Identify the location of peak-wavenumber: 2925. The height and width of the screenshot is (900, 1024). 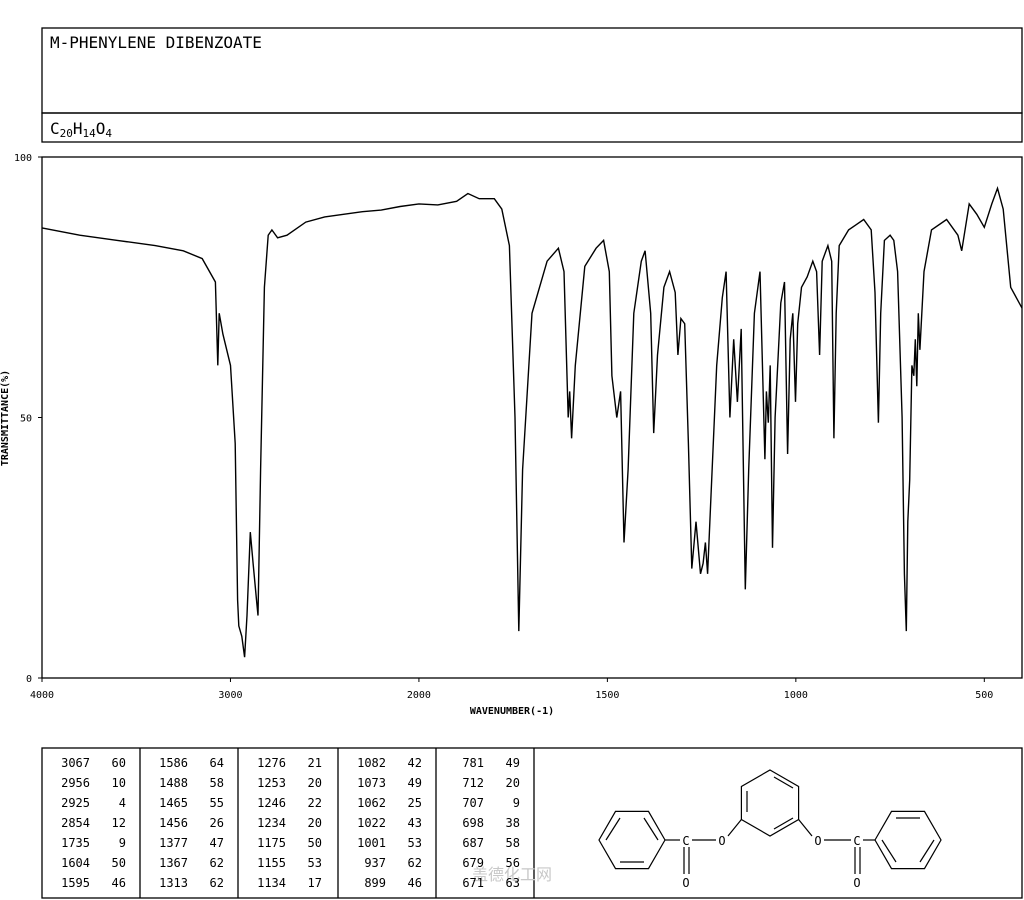
(75, 803).